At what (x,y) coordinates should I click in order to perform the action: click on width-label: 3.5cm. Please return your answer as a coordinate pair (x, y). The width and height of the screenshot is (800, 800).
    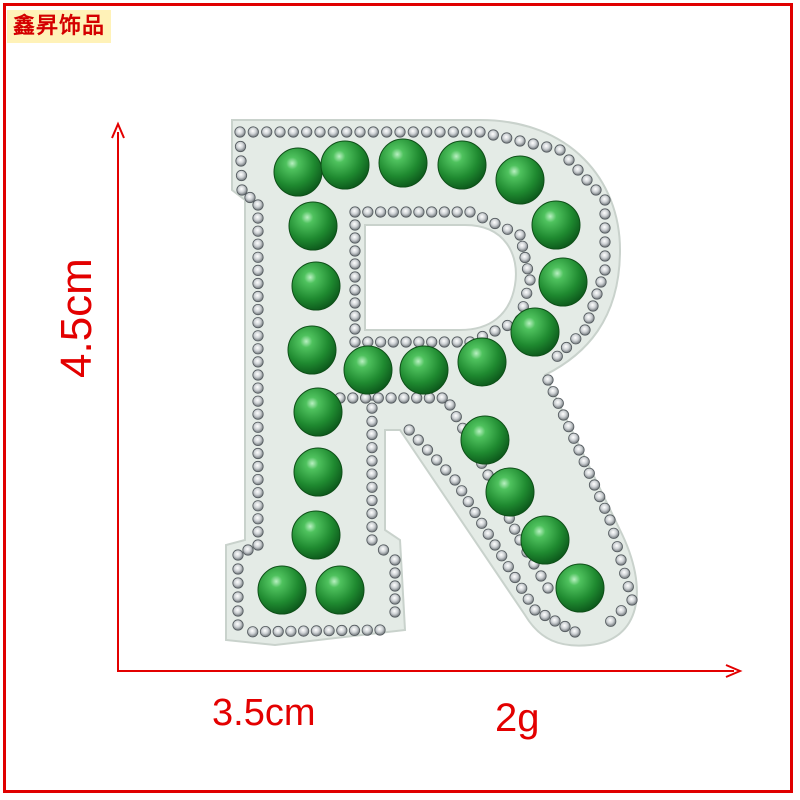
    Looking at the image, I should click on (264, 713).